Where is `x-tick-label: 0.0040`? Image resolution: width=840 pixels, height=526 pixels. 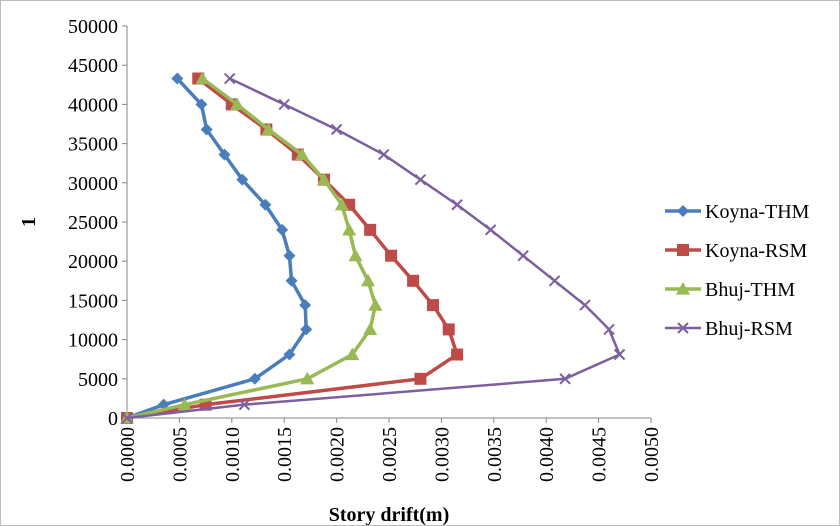
x-tick-label: 0.0040 is located at coordinates (547, 454).